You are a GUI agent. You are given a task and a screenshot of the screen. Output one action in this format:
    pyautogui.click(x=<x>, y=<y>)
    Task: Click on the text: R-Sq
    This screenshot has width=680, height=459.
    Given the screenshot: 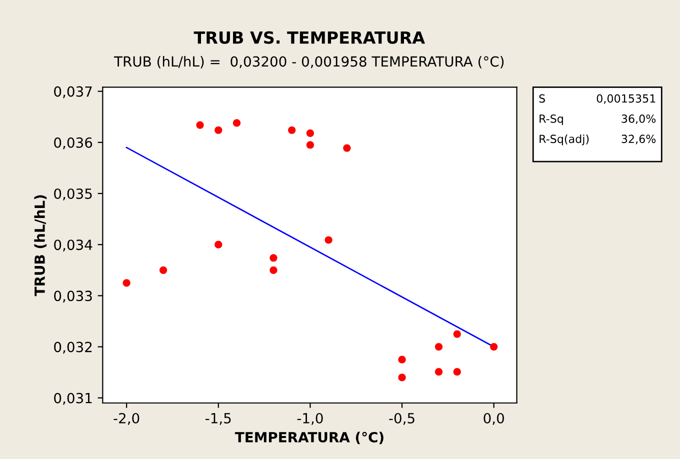 What is the action you would take?
    pyautogui.click(x=551, y=120)
    